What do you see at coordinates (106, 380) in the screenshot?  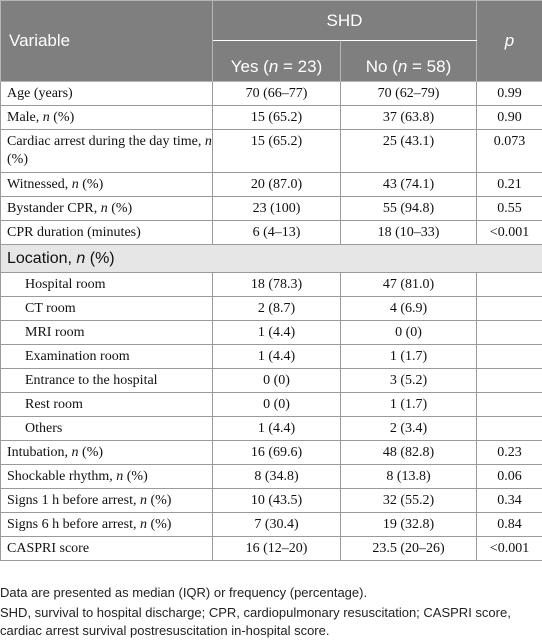 I see `row-label: Entrance to the hospital` at bounding box center [106, 380].